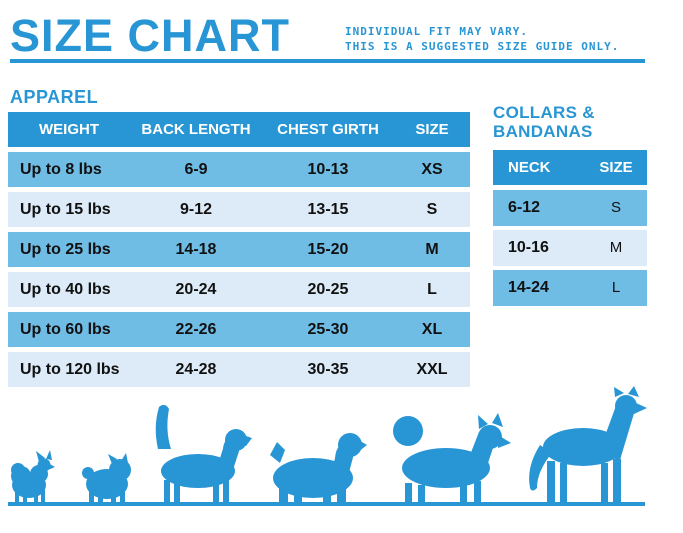 This screenshot has height=533, width=683. I want to click on cell-back-length: 9-12, so click(196, 209).